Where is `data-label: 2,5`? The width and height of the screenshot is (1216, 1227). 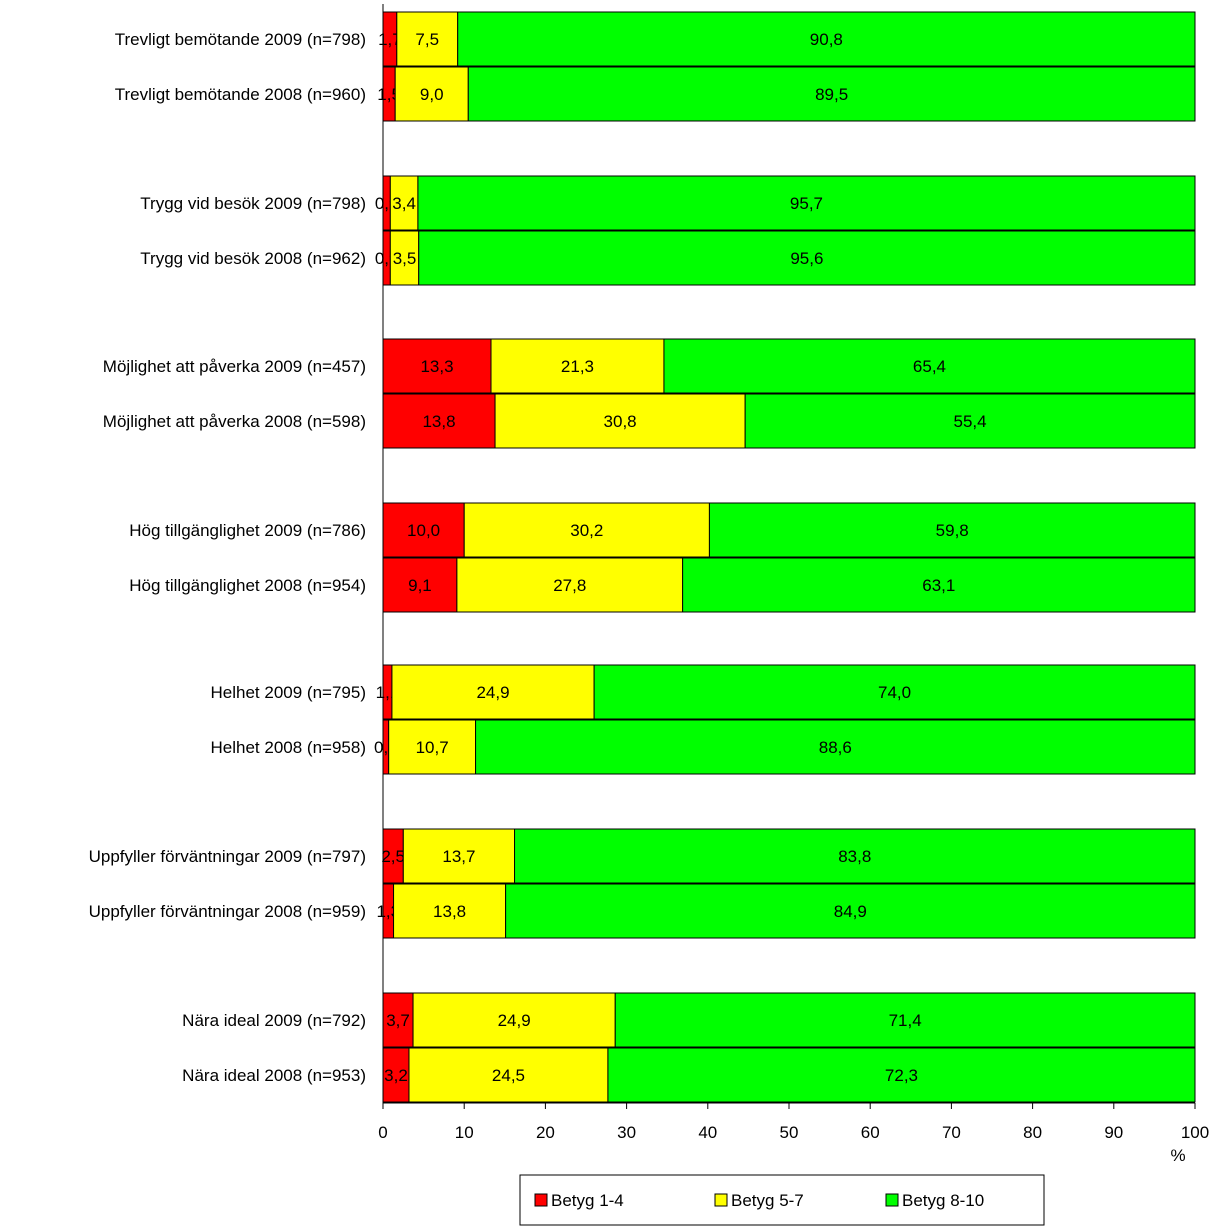 data-label: 2,5 is located at coordinates (393, 856).